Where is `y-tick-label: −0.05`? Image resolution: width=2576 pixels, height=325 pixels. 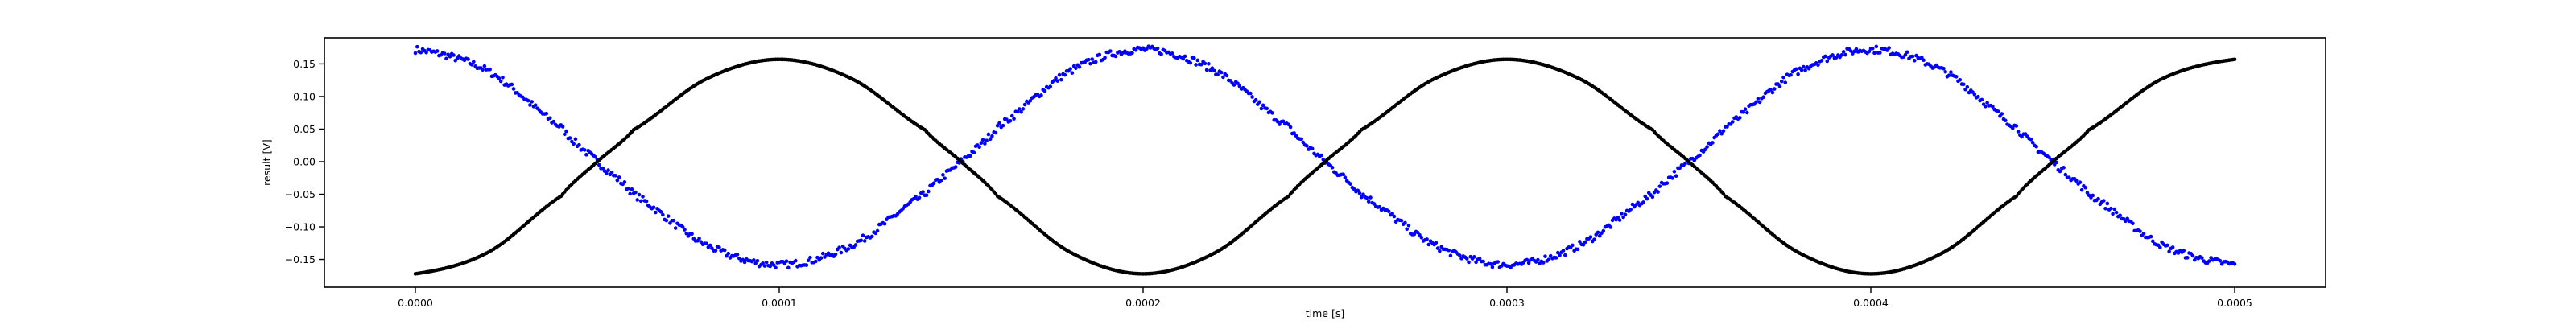 y-tick-label: −0.05 is located at coordinates (300, 194).